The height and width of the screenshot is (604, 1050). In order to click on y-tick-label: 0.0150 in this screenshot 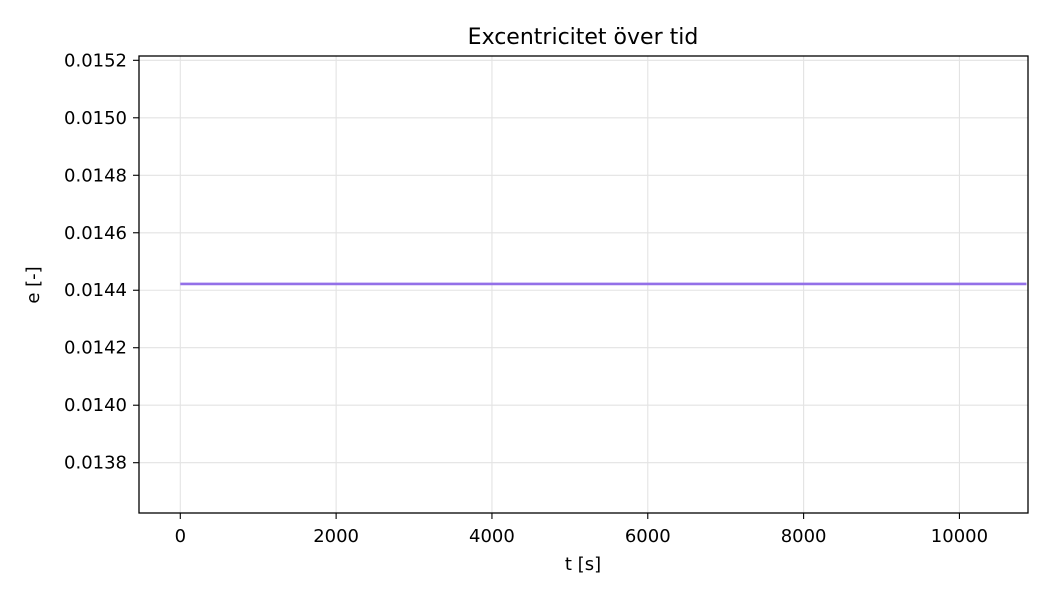, I will do `click(95, 118)`.